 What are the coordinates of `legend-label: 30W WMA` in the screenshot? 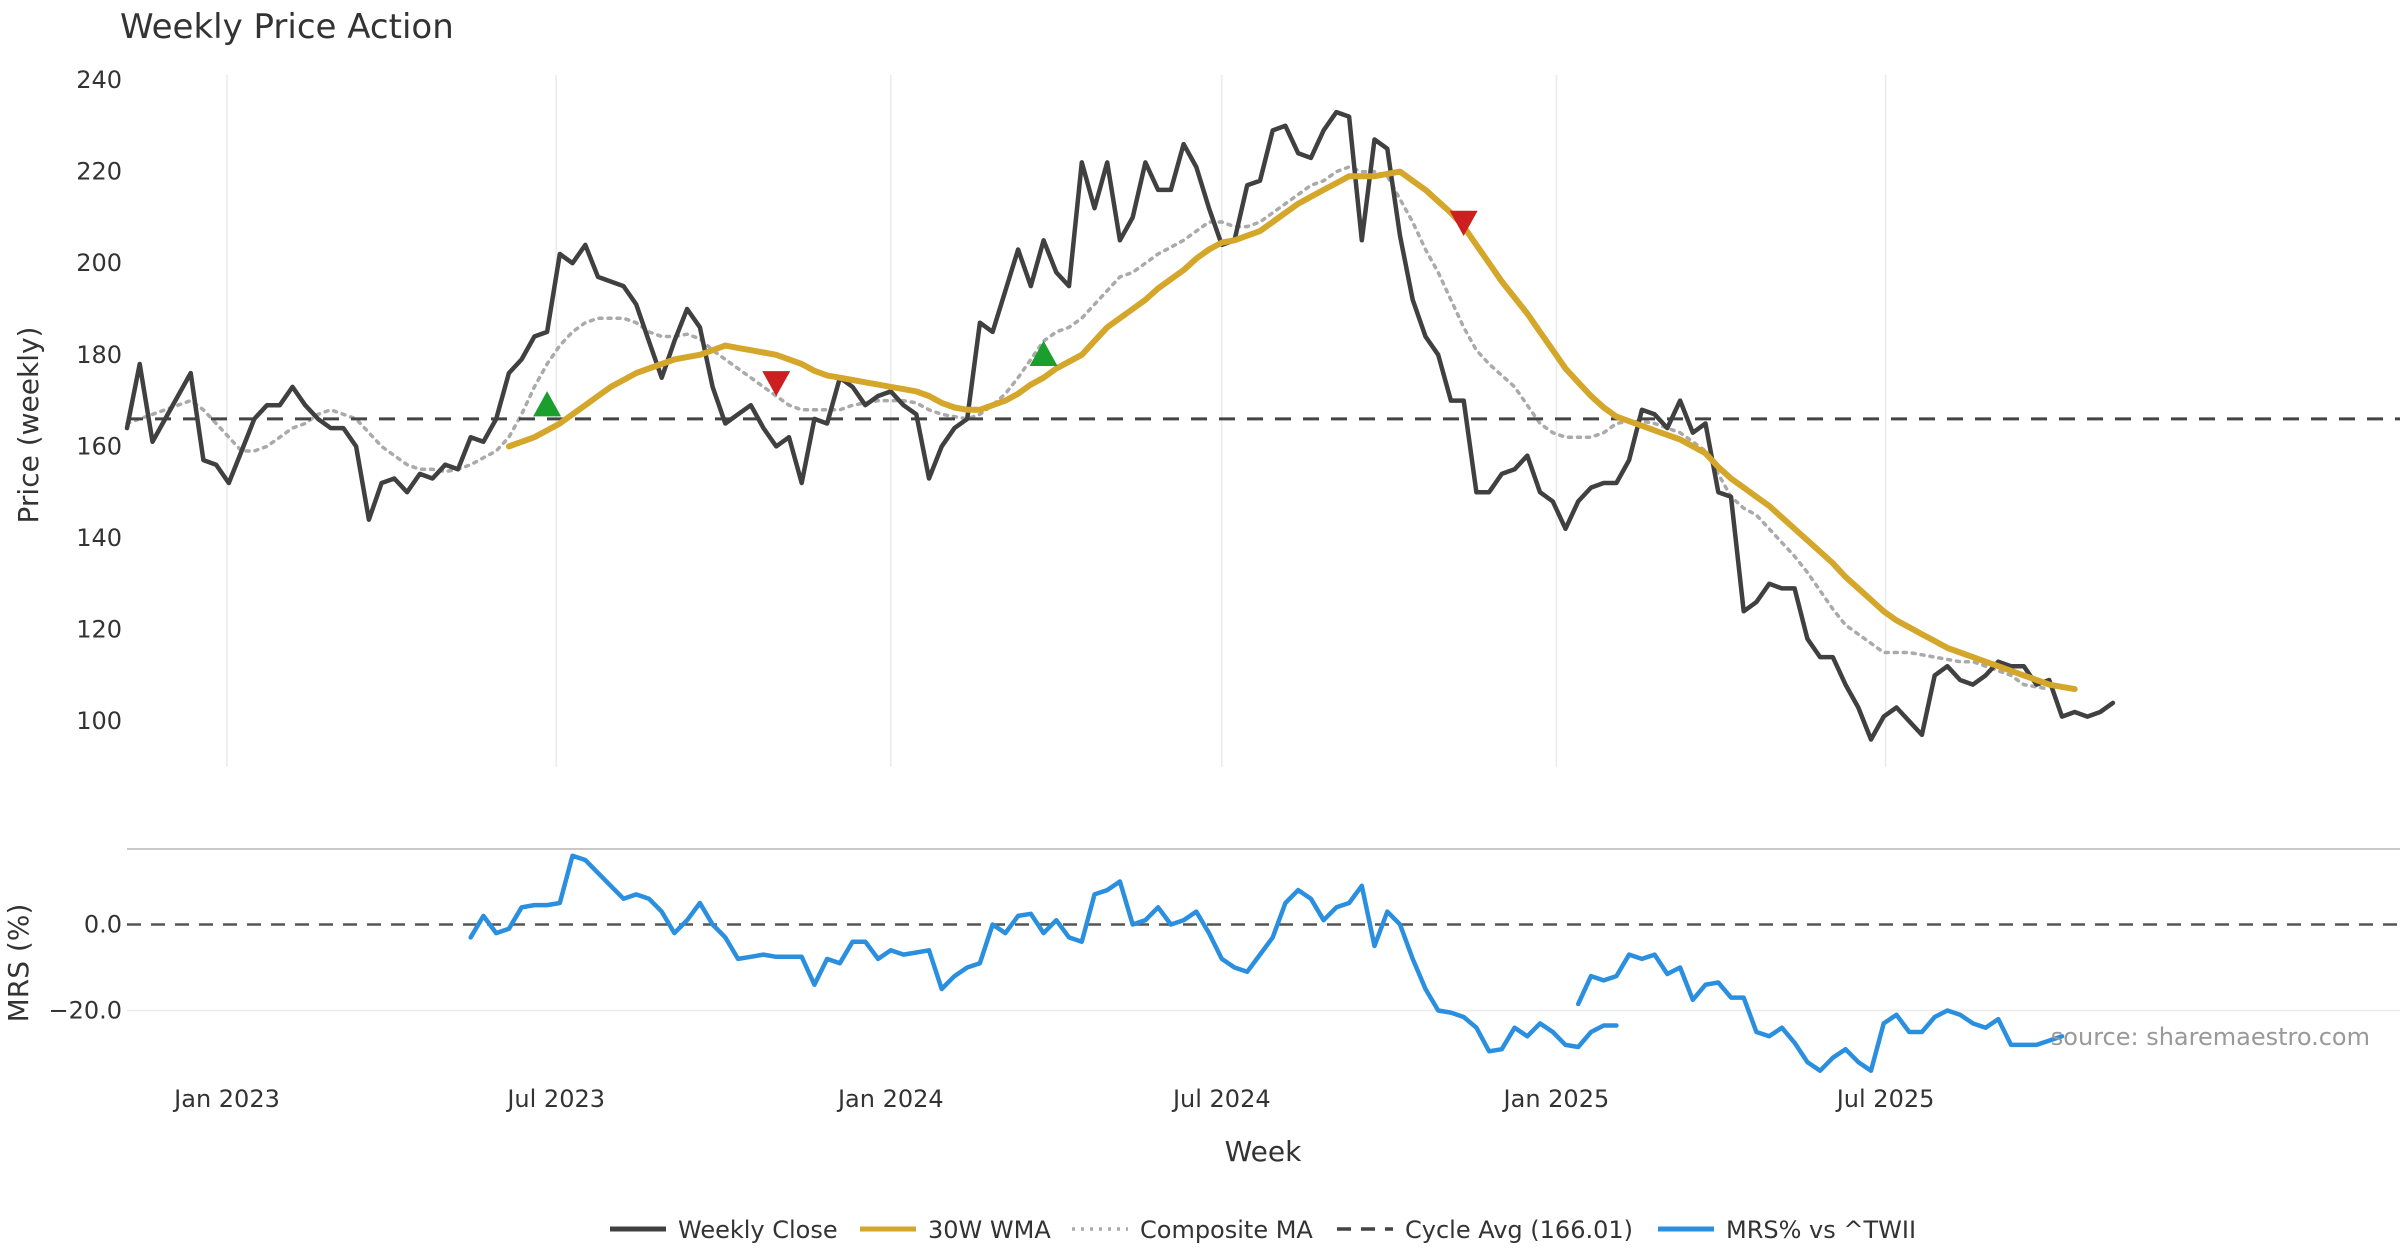 It's located at (989, 1230).